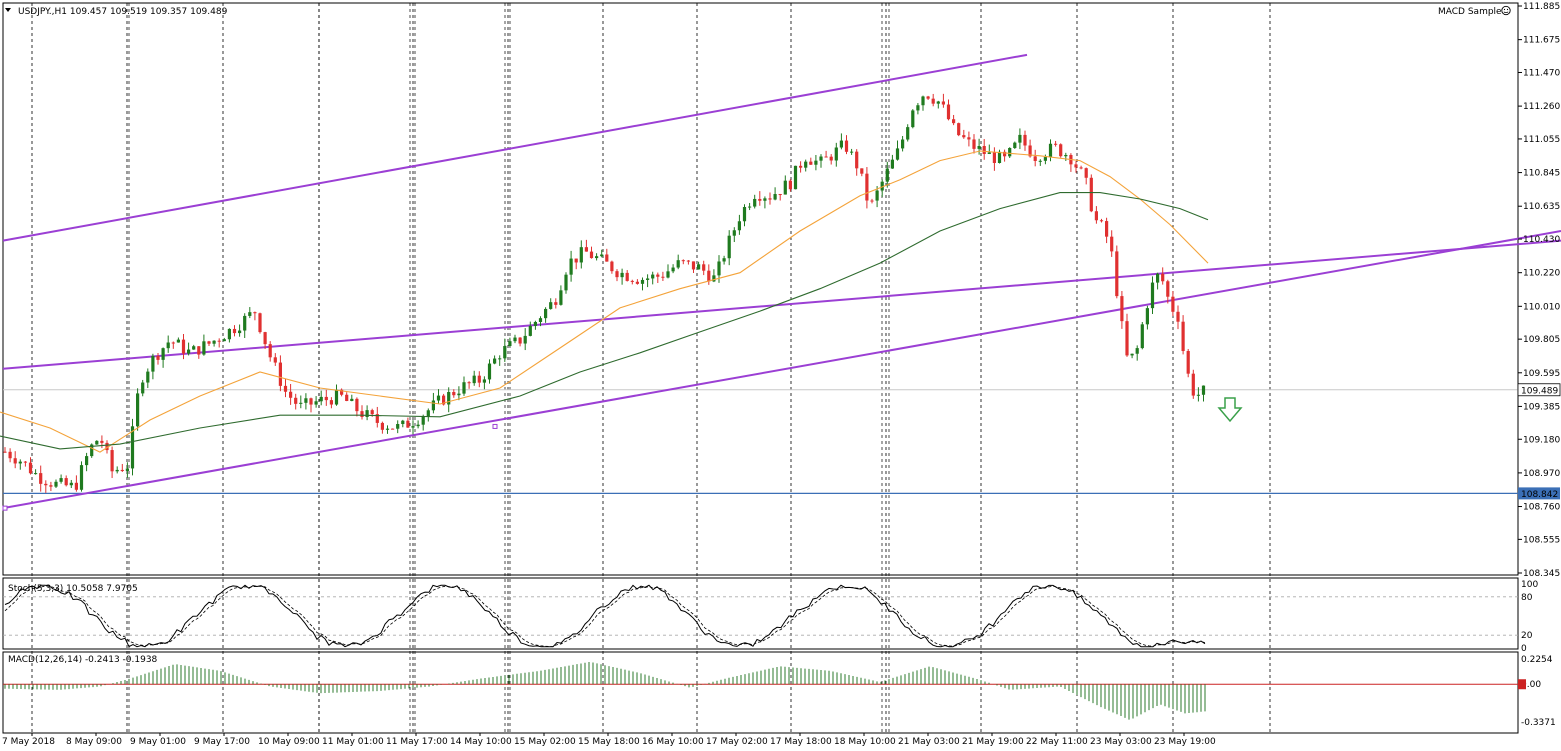  I want to click on time-label: 21 May 19:00, so click(993, 742).